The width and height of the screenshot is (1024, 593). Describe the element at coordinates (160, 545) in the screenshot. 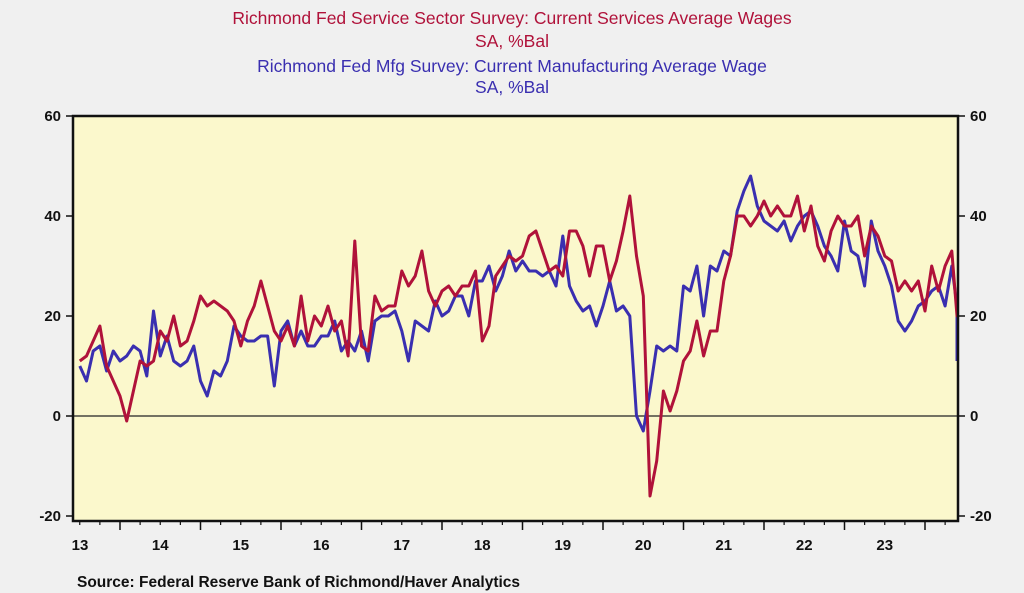

I see `x-tick-label: 14` at that location.